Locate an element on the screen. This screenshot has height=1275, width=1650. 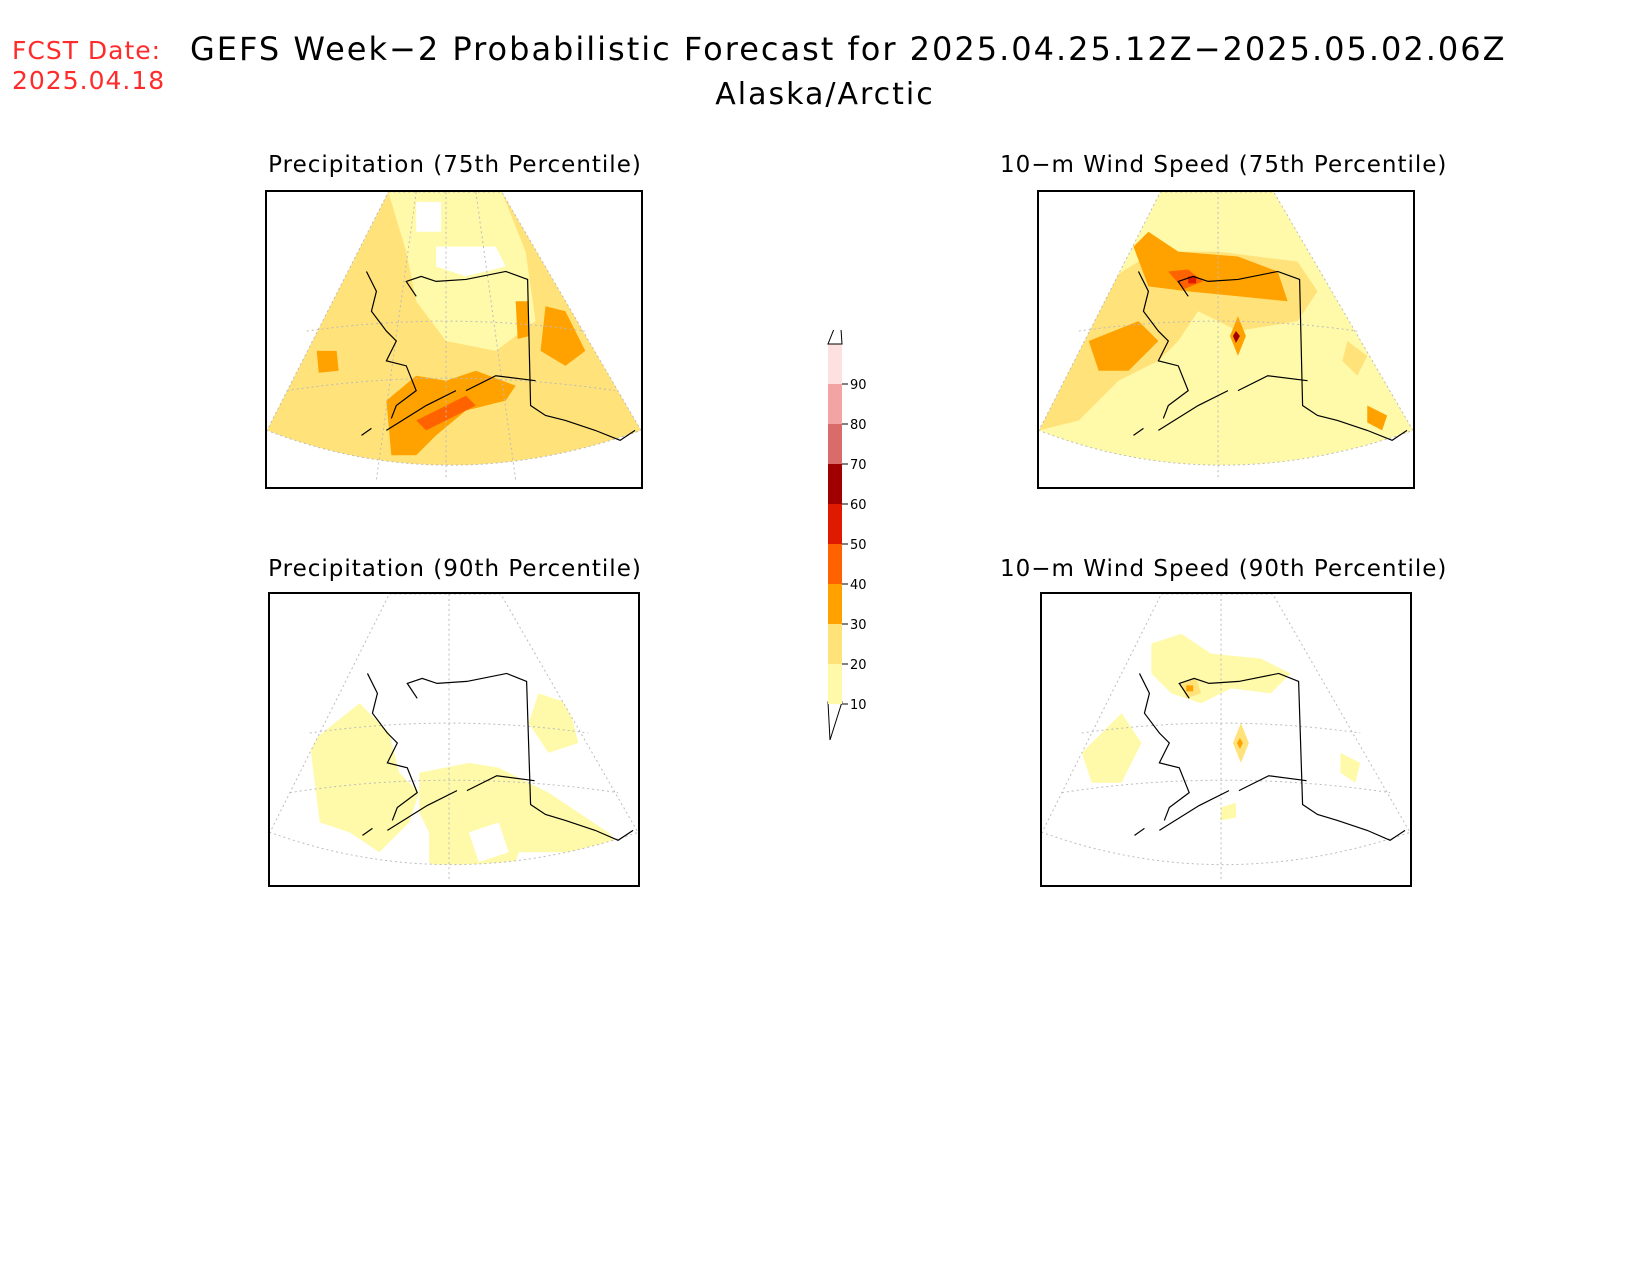
colorbar-label: 10 is located at coordinates (858, 705).